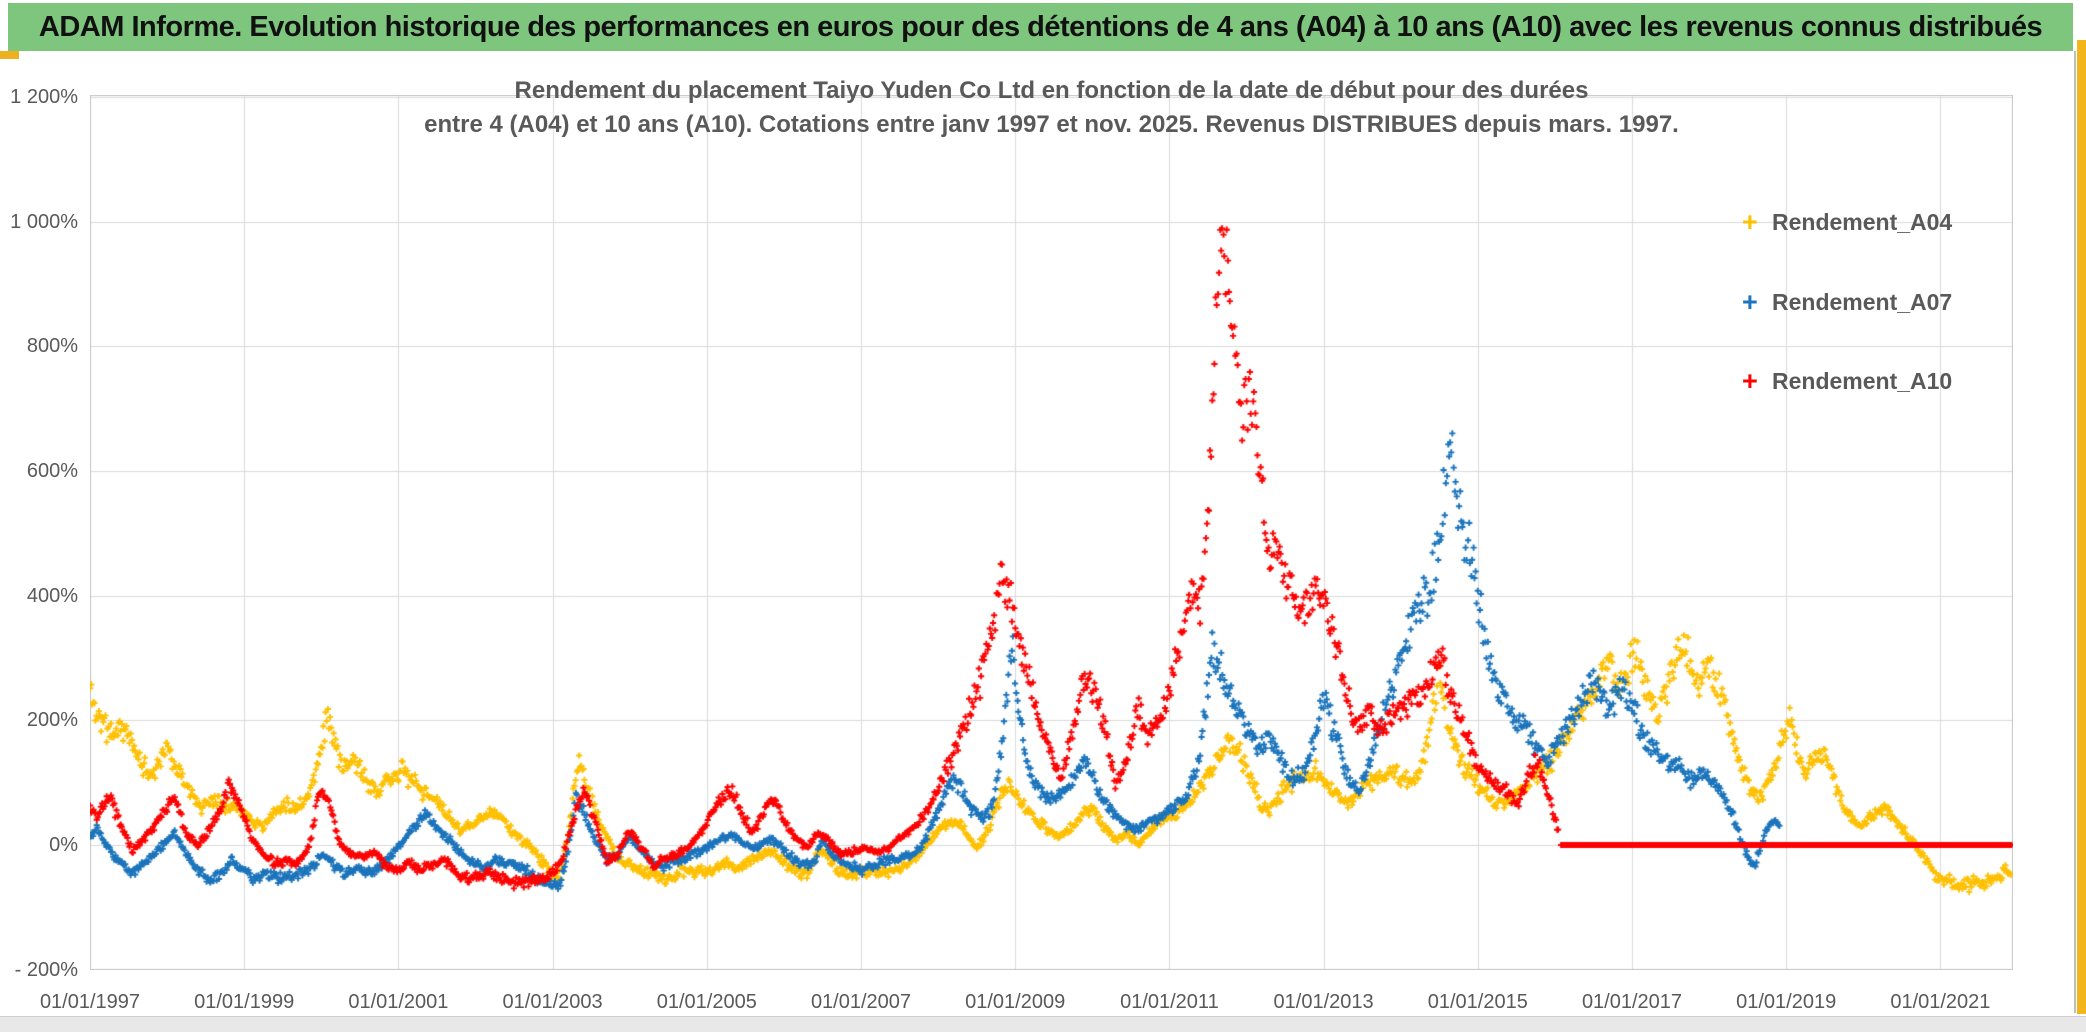 The width and height of the screenshot is (2086, 1032). What do you see at coordinates (44, 97) in the screenshot?
I see `y-tick-label: 1 200%` at bounding box center [44, 97].